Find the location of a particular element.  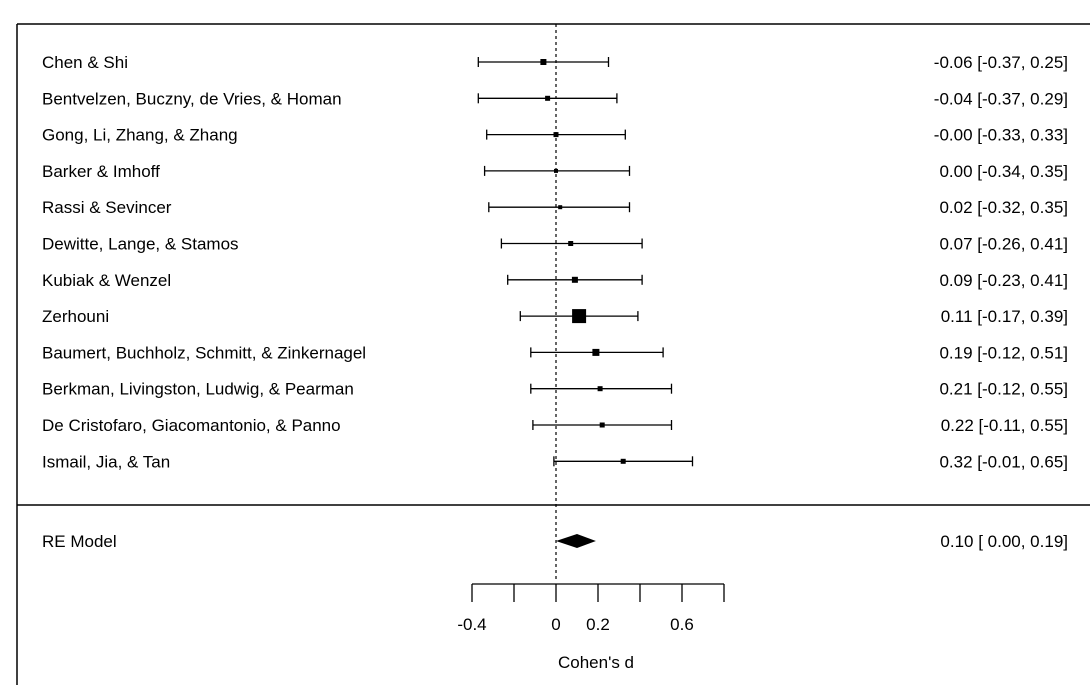

summary-effect-label: 0.10 [ 0.00, 0.19] is located at coordinates (1004, 541).